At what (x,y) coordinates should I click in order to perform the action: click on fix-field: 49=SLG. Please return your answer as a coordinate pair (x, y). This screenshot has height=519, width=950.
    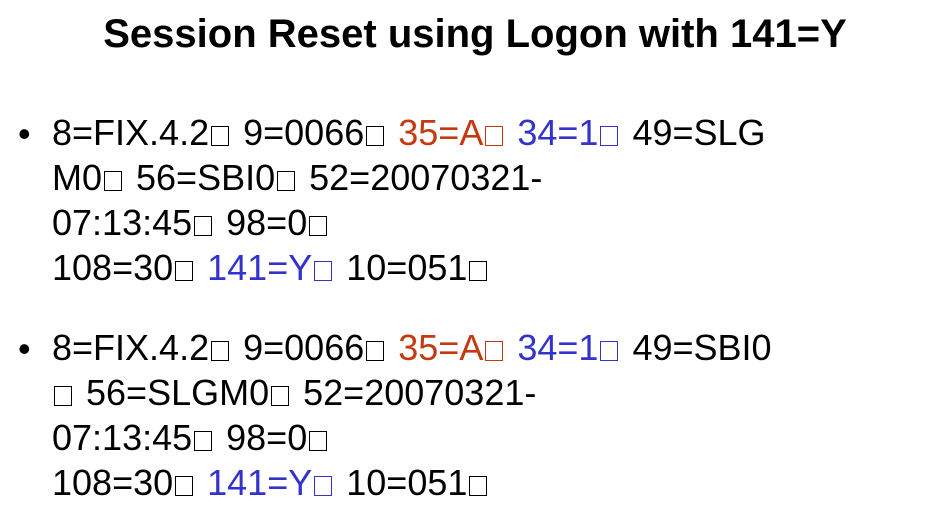
    Looking at the image, I should click on (694, 132).